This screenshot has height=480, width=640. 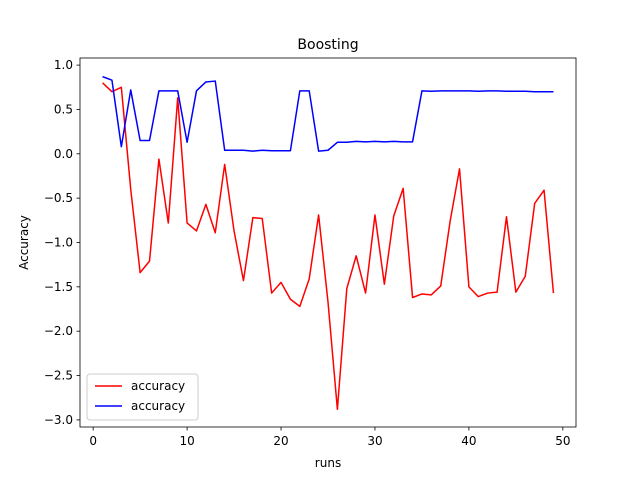 What do you see at coordinates (158, 386) in the screenshot?
I see `legend-label-1: accuracy` at bounding box center [158, 386].